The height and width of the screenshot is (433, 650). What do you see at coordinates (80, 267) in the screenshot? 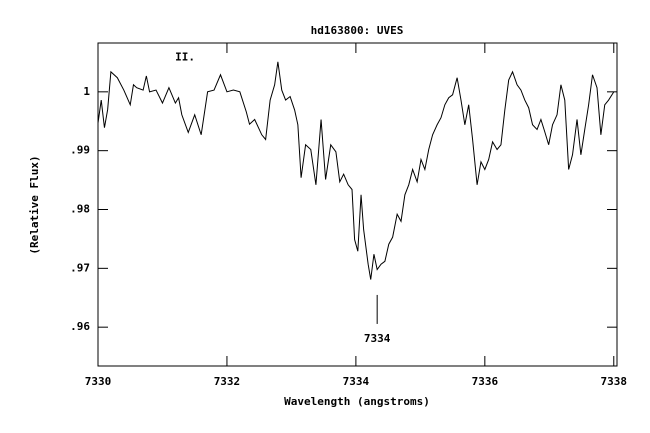
I see `y-tick-label: .97` at bounding box center [80, 267].